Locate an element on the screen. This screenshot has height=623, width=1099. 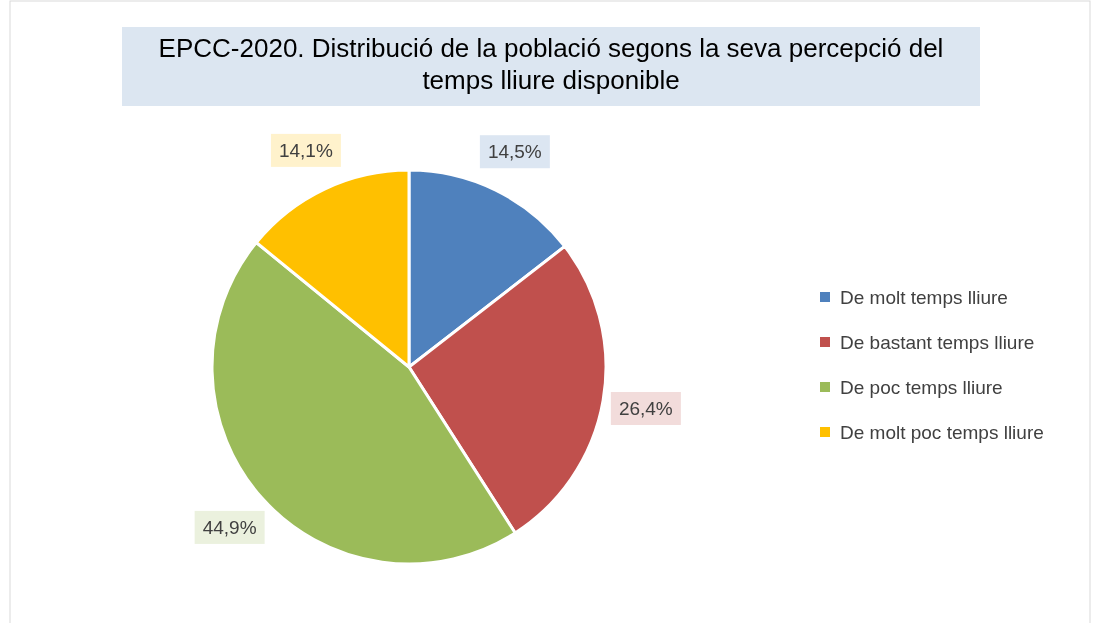
legend-label: De molt temps lliure is located at coordinates (924, 297).